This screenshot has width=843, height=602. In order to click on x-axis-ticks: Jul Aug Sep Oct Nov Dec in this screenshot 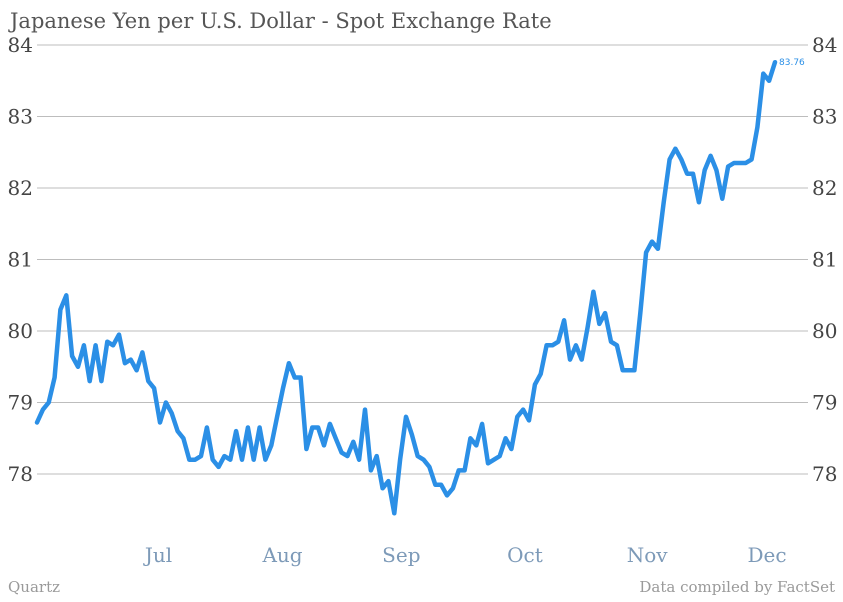, I will do `click(465, 555)`.